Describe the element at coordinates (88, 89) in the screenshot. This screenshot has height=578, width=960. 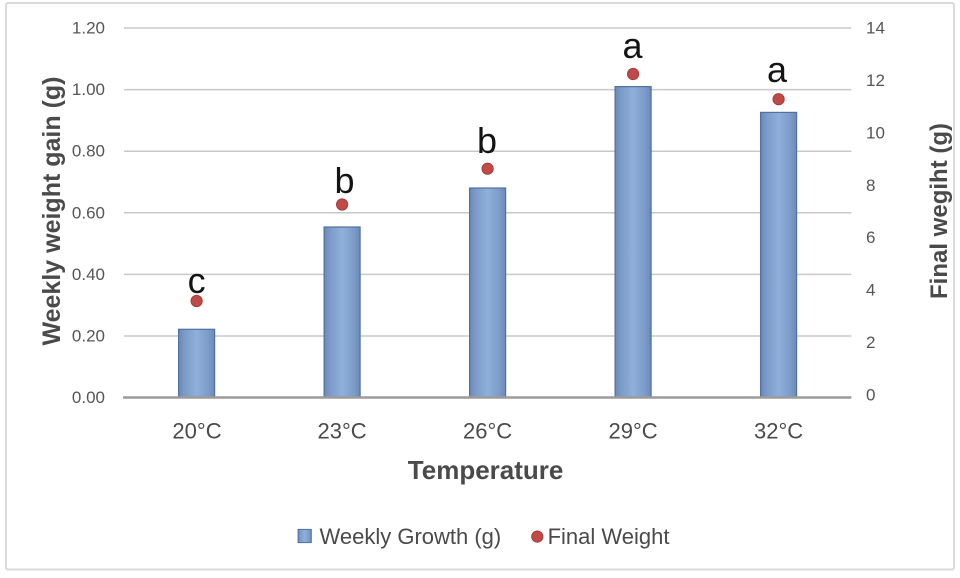
I see `svg-text: 1.00` at that location.